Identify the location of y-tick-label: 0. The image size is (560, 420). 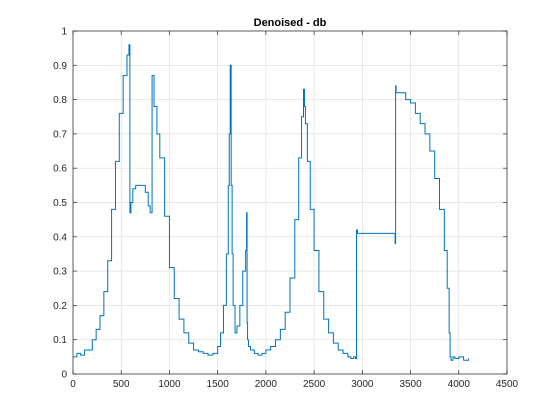
(64, 375).